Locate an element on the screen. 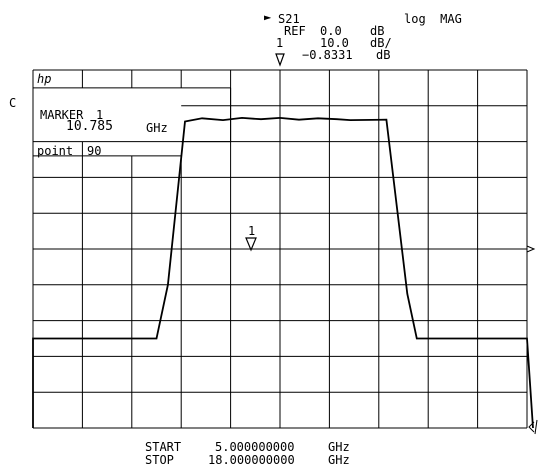 This screenshot has width=541, height=470. ref-value: 0.0 is located at coordinates (331, 31).